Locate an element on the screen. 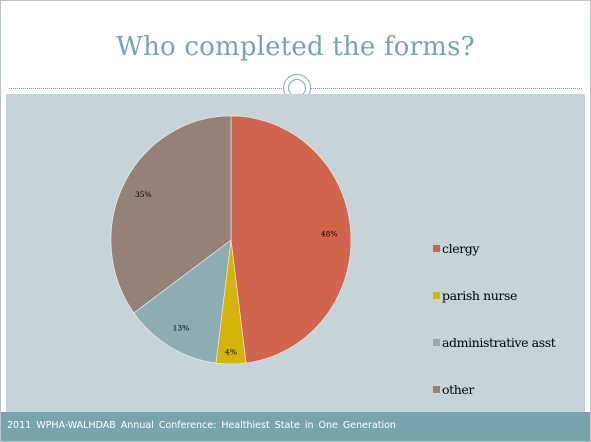  legend-item-administrative-asst: administrative asst is located at coordinates (494, 342).